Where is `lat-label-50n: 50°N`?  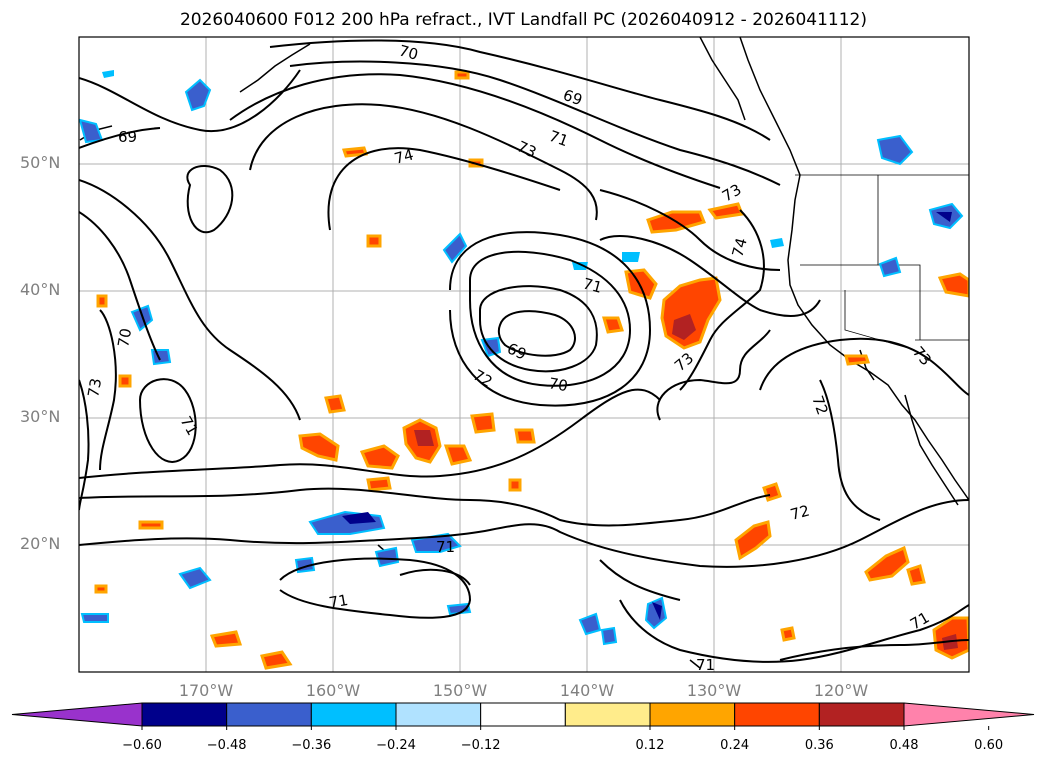
lat-label-50n: 50°N is located at coordinates (40, 162).